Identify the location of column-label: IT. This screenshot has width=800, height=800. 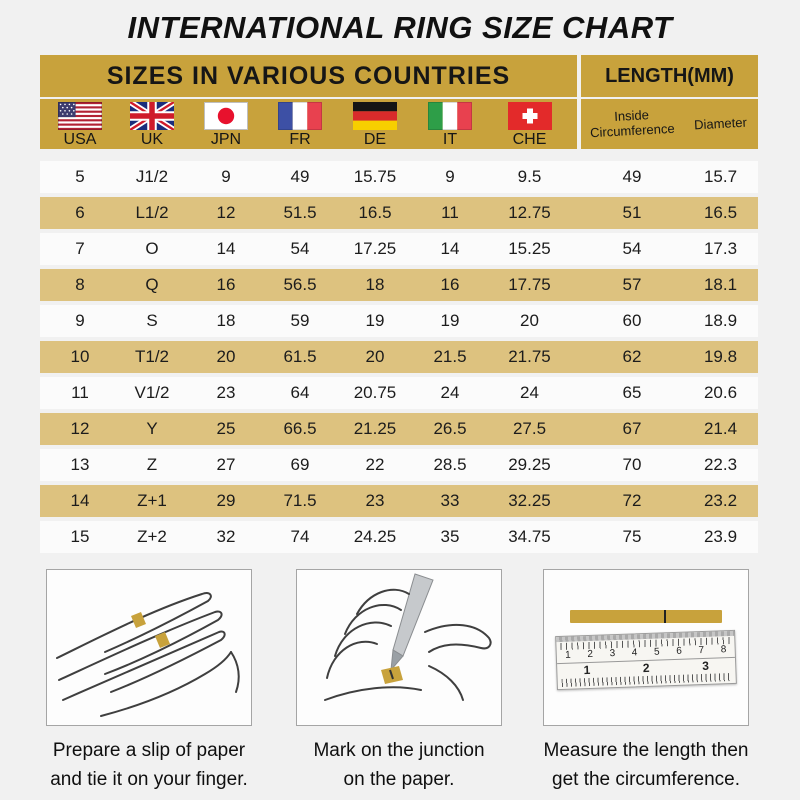
(450, 139).